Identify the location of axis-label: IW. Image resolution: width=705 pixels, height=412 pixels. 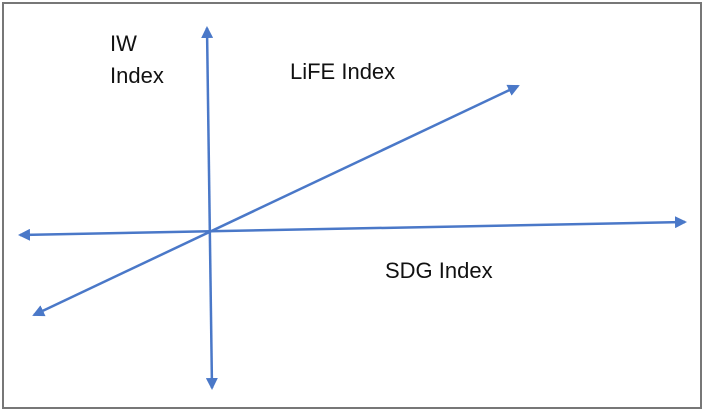
(123, 43).